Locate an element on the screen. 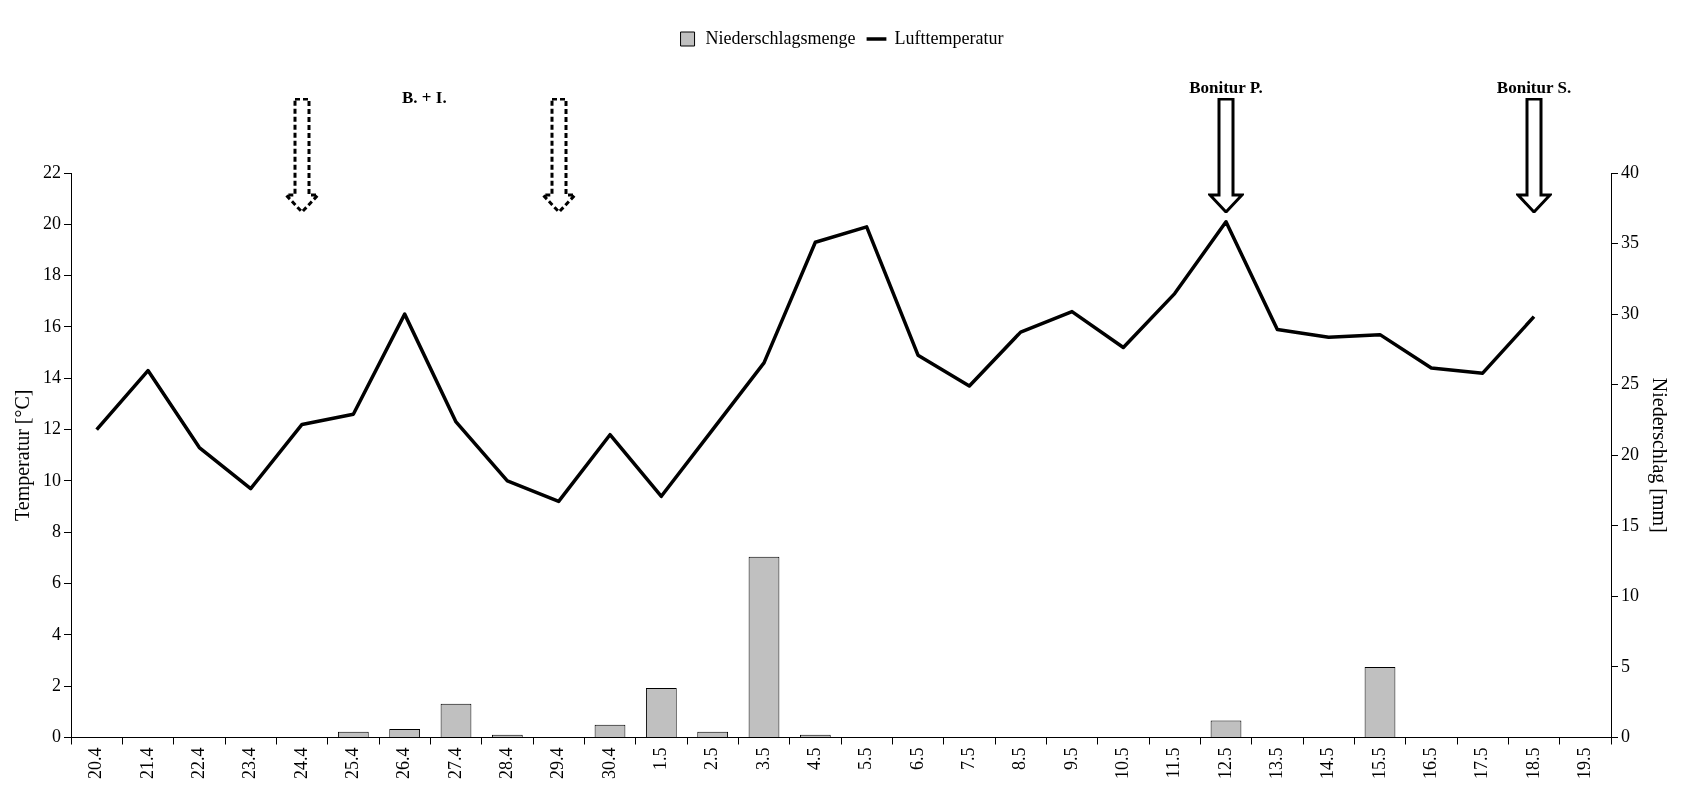 This screenshot has height=790, width=1692. text: Bonitur S. is located at coordinates (1534, 87).